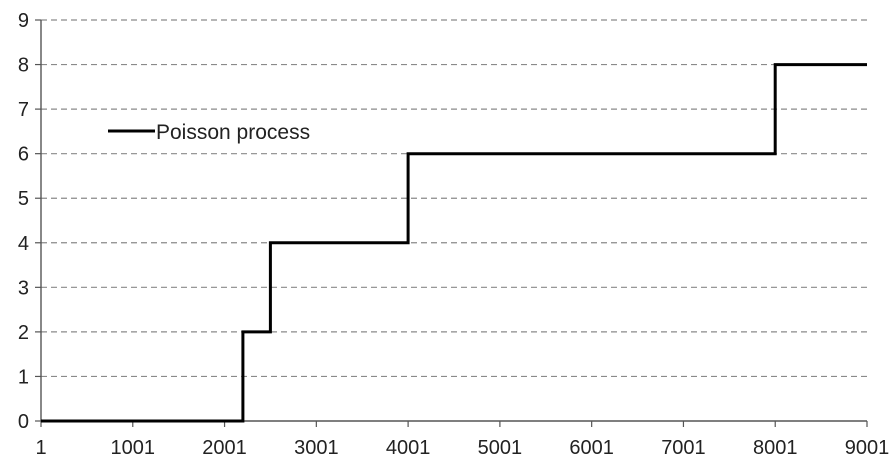  Describe the element at coordinates (23, 377) in the screenshot. I see `y-tick-label: 1` at that location.